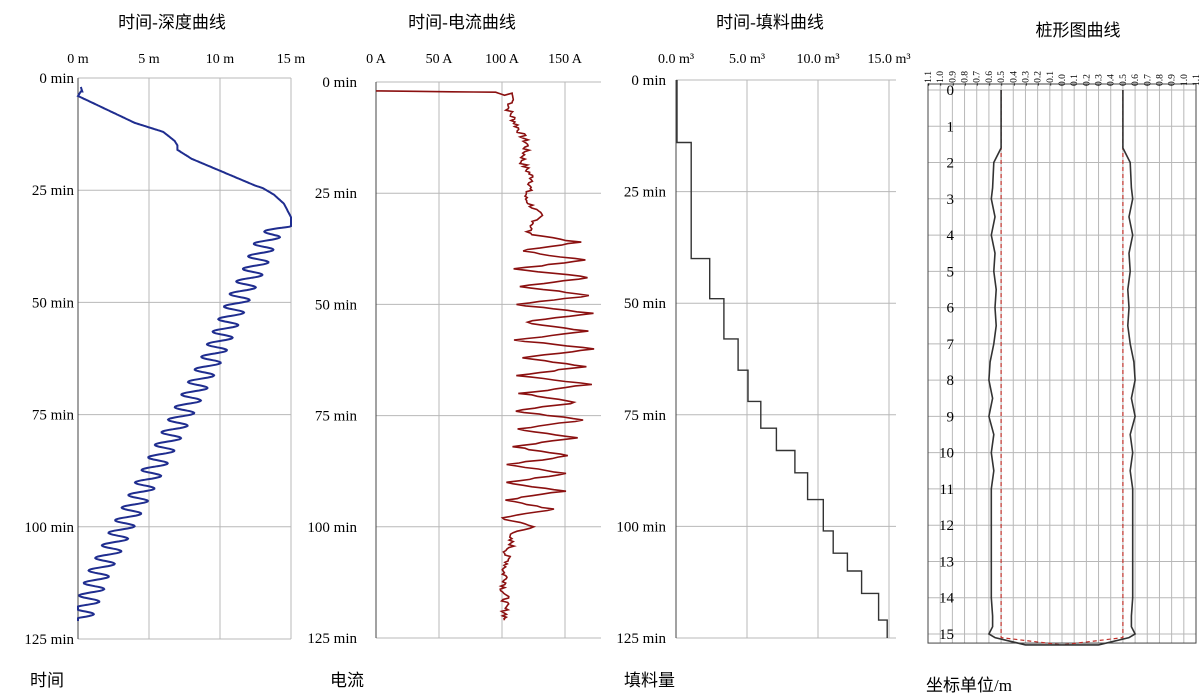 This screenshot has width=1200, height=695. What do you see at coordinates (1124, 80) in the screenshot?
I see `x-tick-label: 0.5` at bounding box center [1124, 80].